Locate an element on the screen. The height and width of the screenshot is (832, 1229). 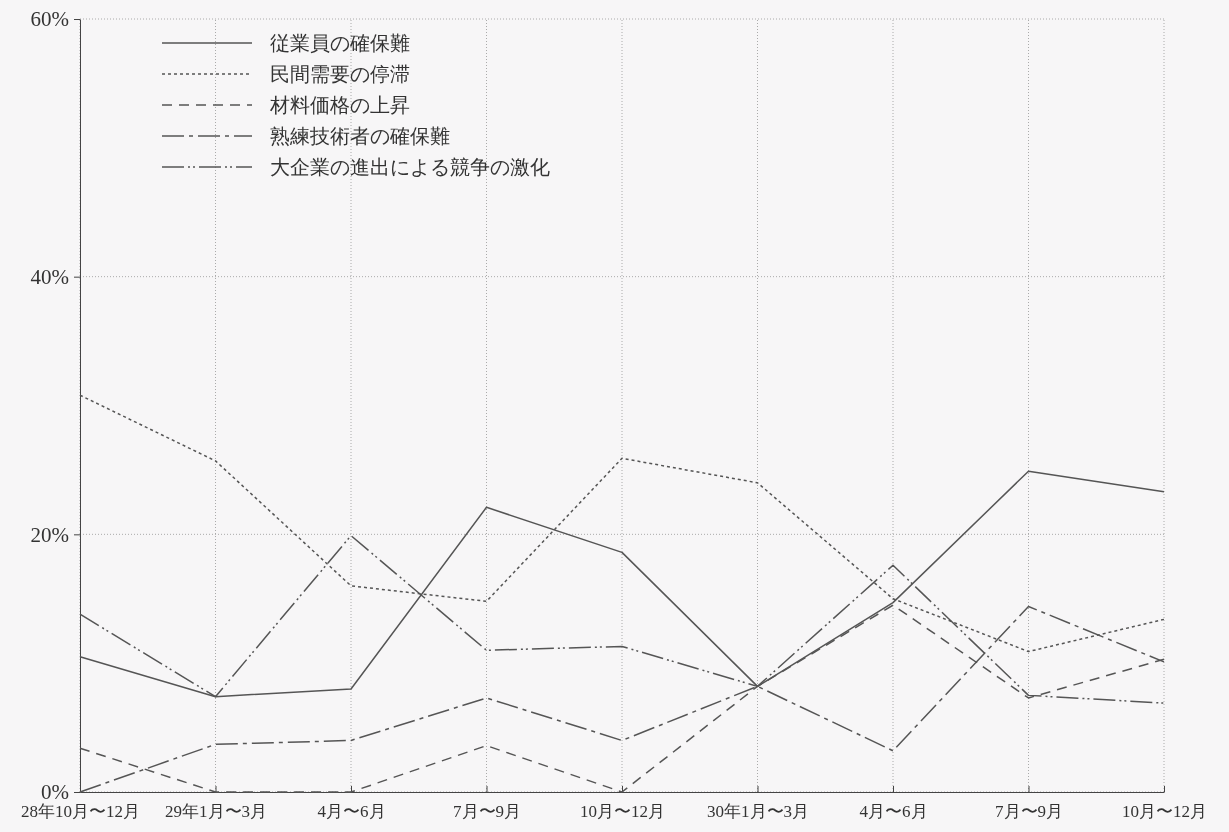
y-tick-label: 60% is located at coordinates (49, 19).